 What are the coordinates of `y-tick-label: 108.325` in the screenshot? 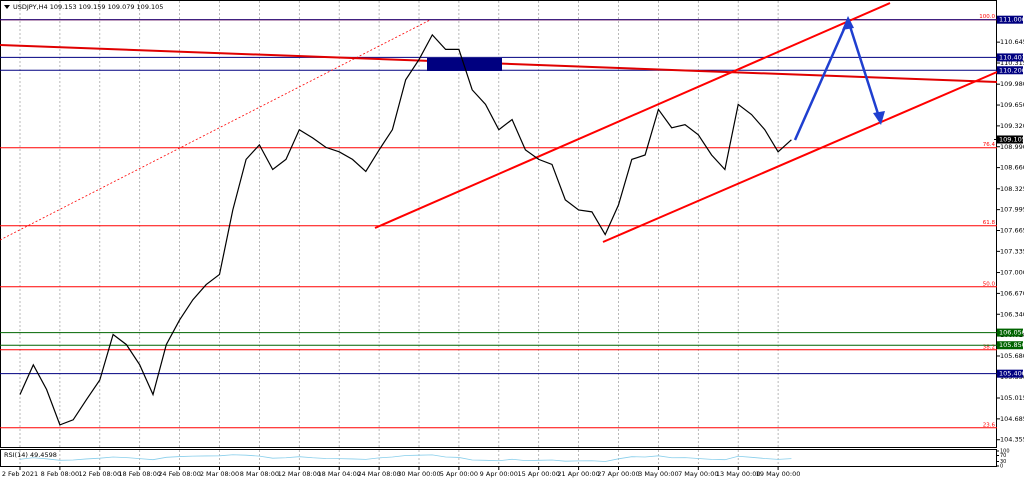 It's located at (1012, 189).